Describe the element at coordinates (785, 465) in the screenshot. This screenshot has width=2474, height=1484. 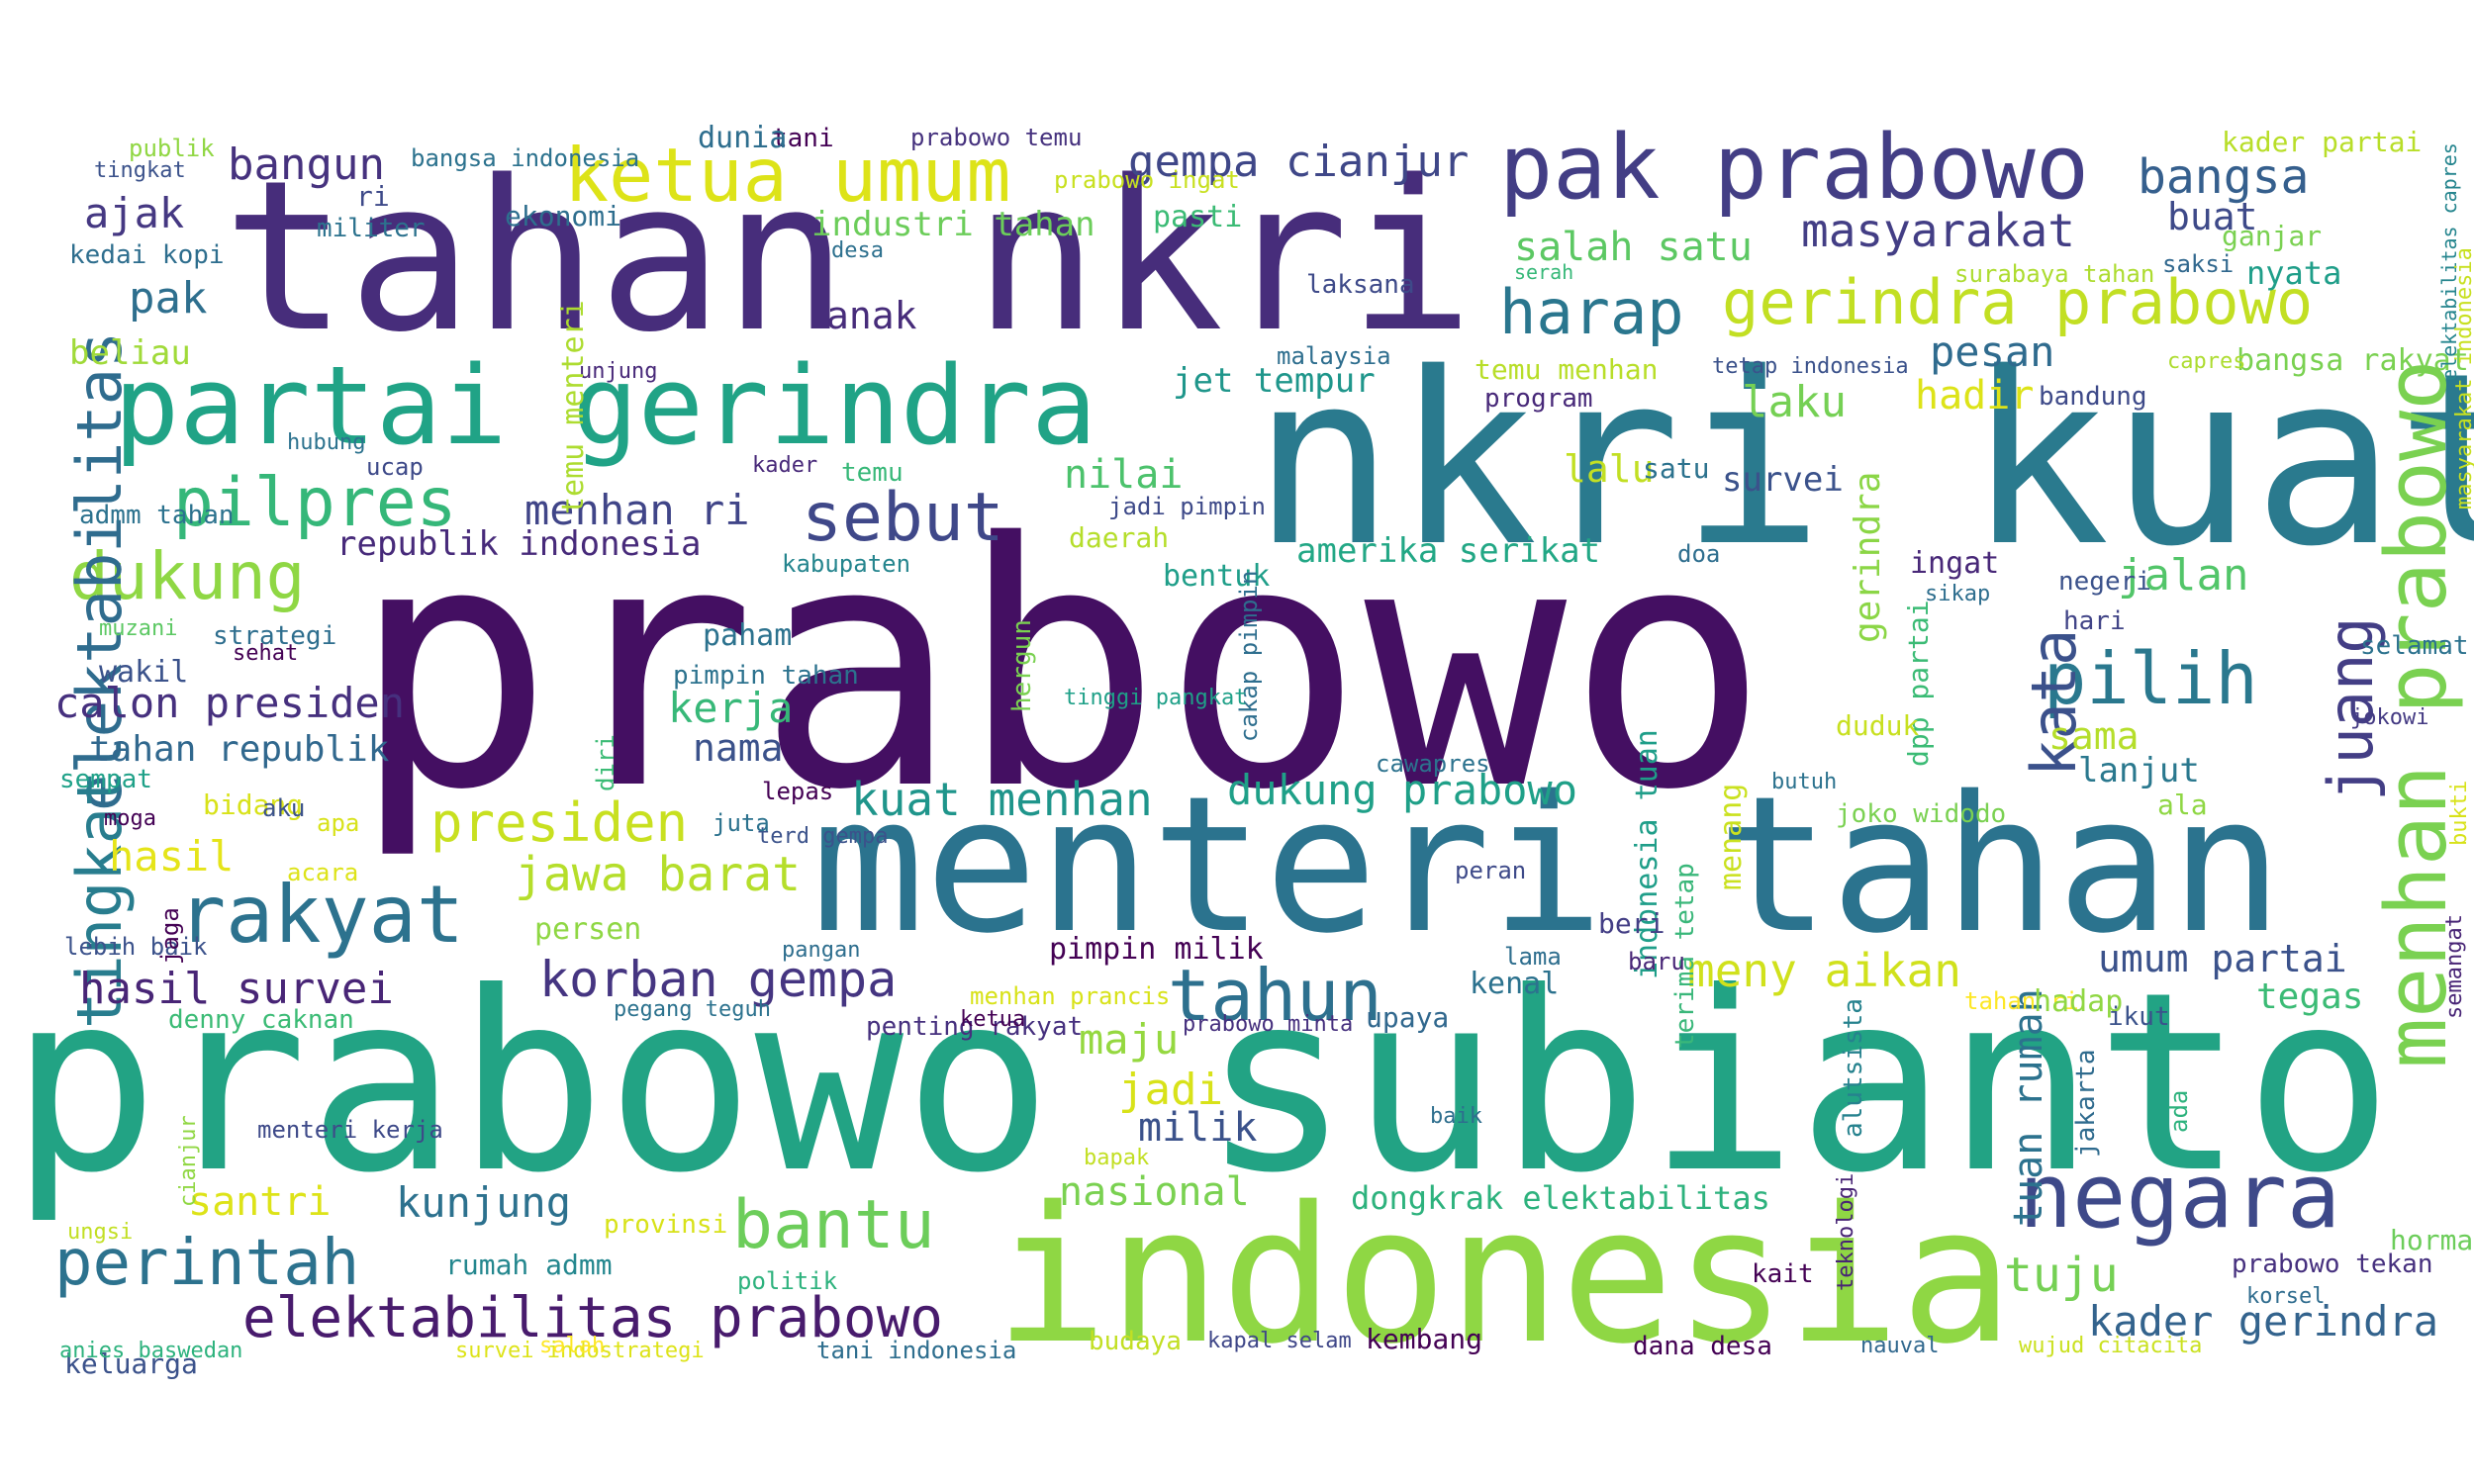
I see `word-kader: kader` at that location.